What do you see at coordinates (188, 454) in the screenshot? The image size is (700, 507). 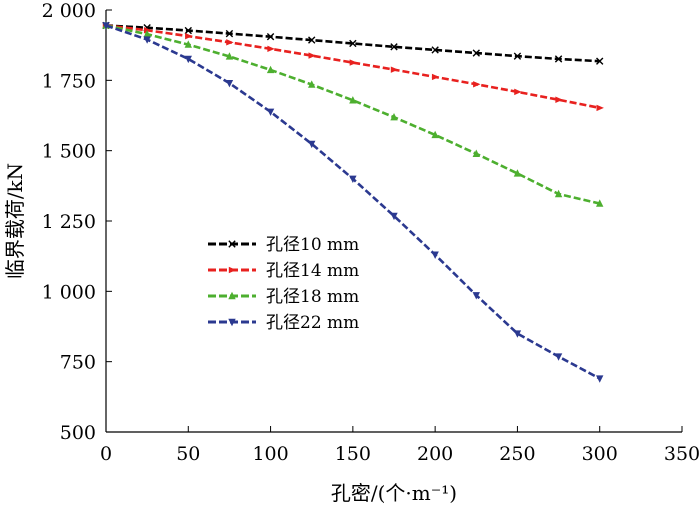 I see `x-tick-label: 50` at bounding box center [188, 454].